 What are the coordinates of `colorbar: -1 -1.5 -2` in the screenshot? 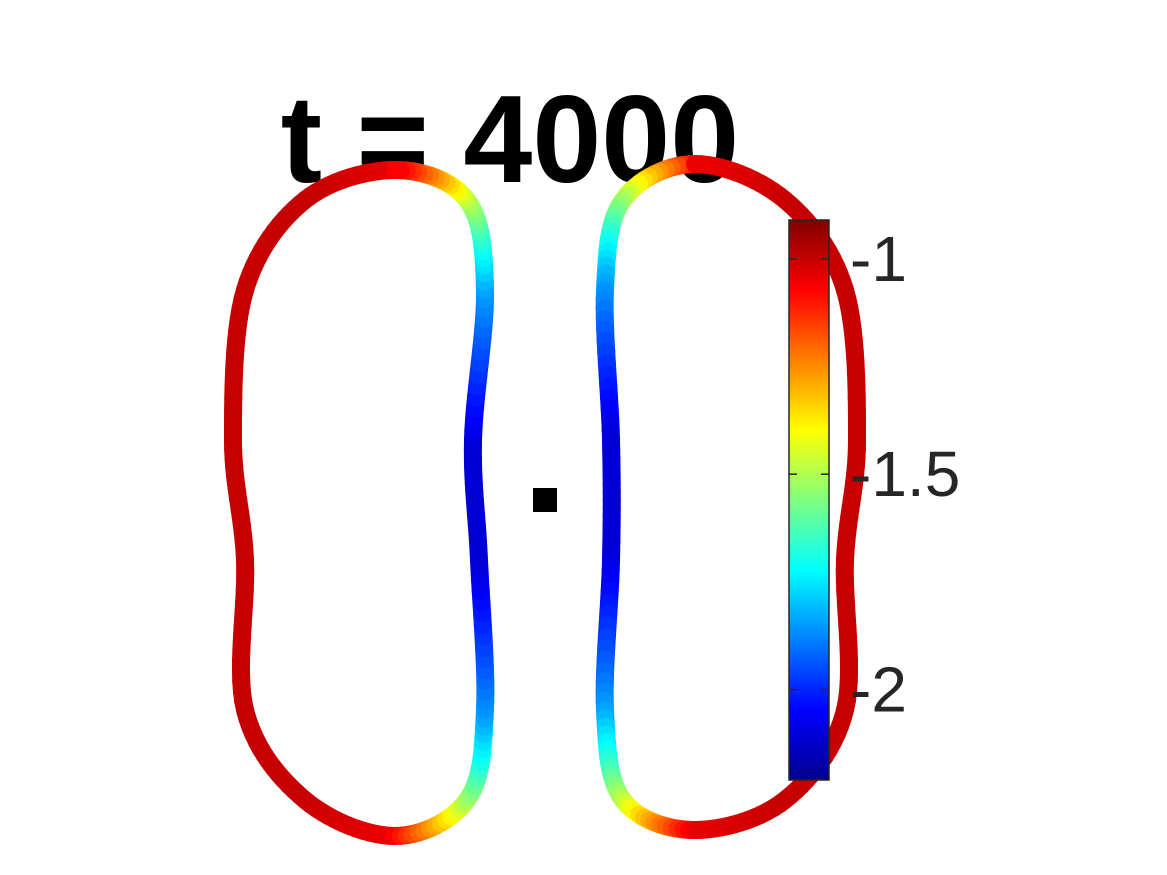 It's located at (874, 500).